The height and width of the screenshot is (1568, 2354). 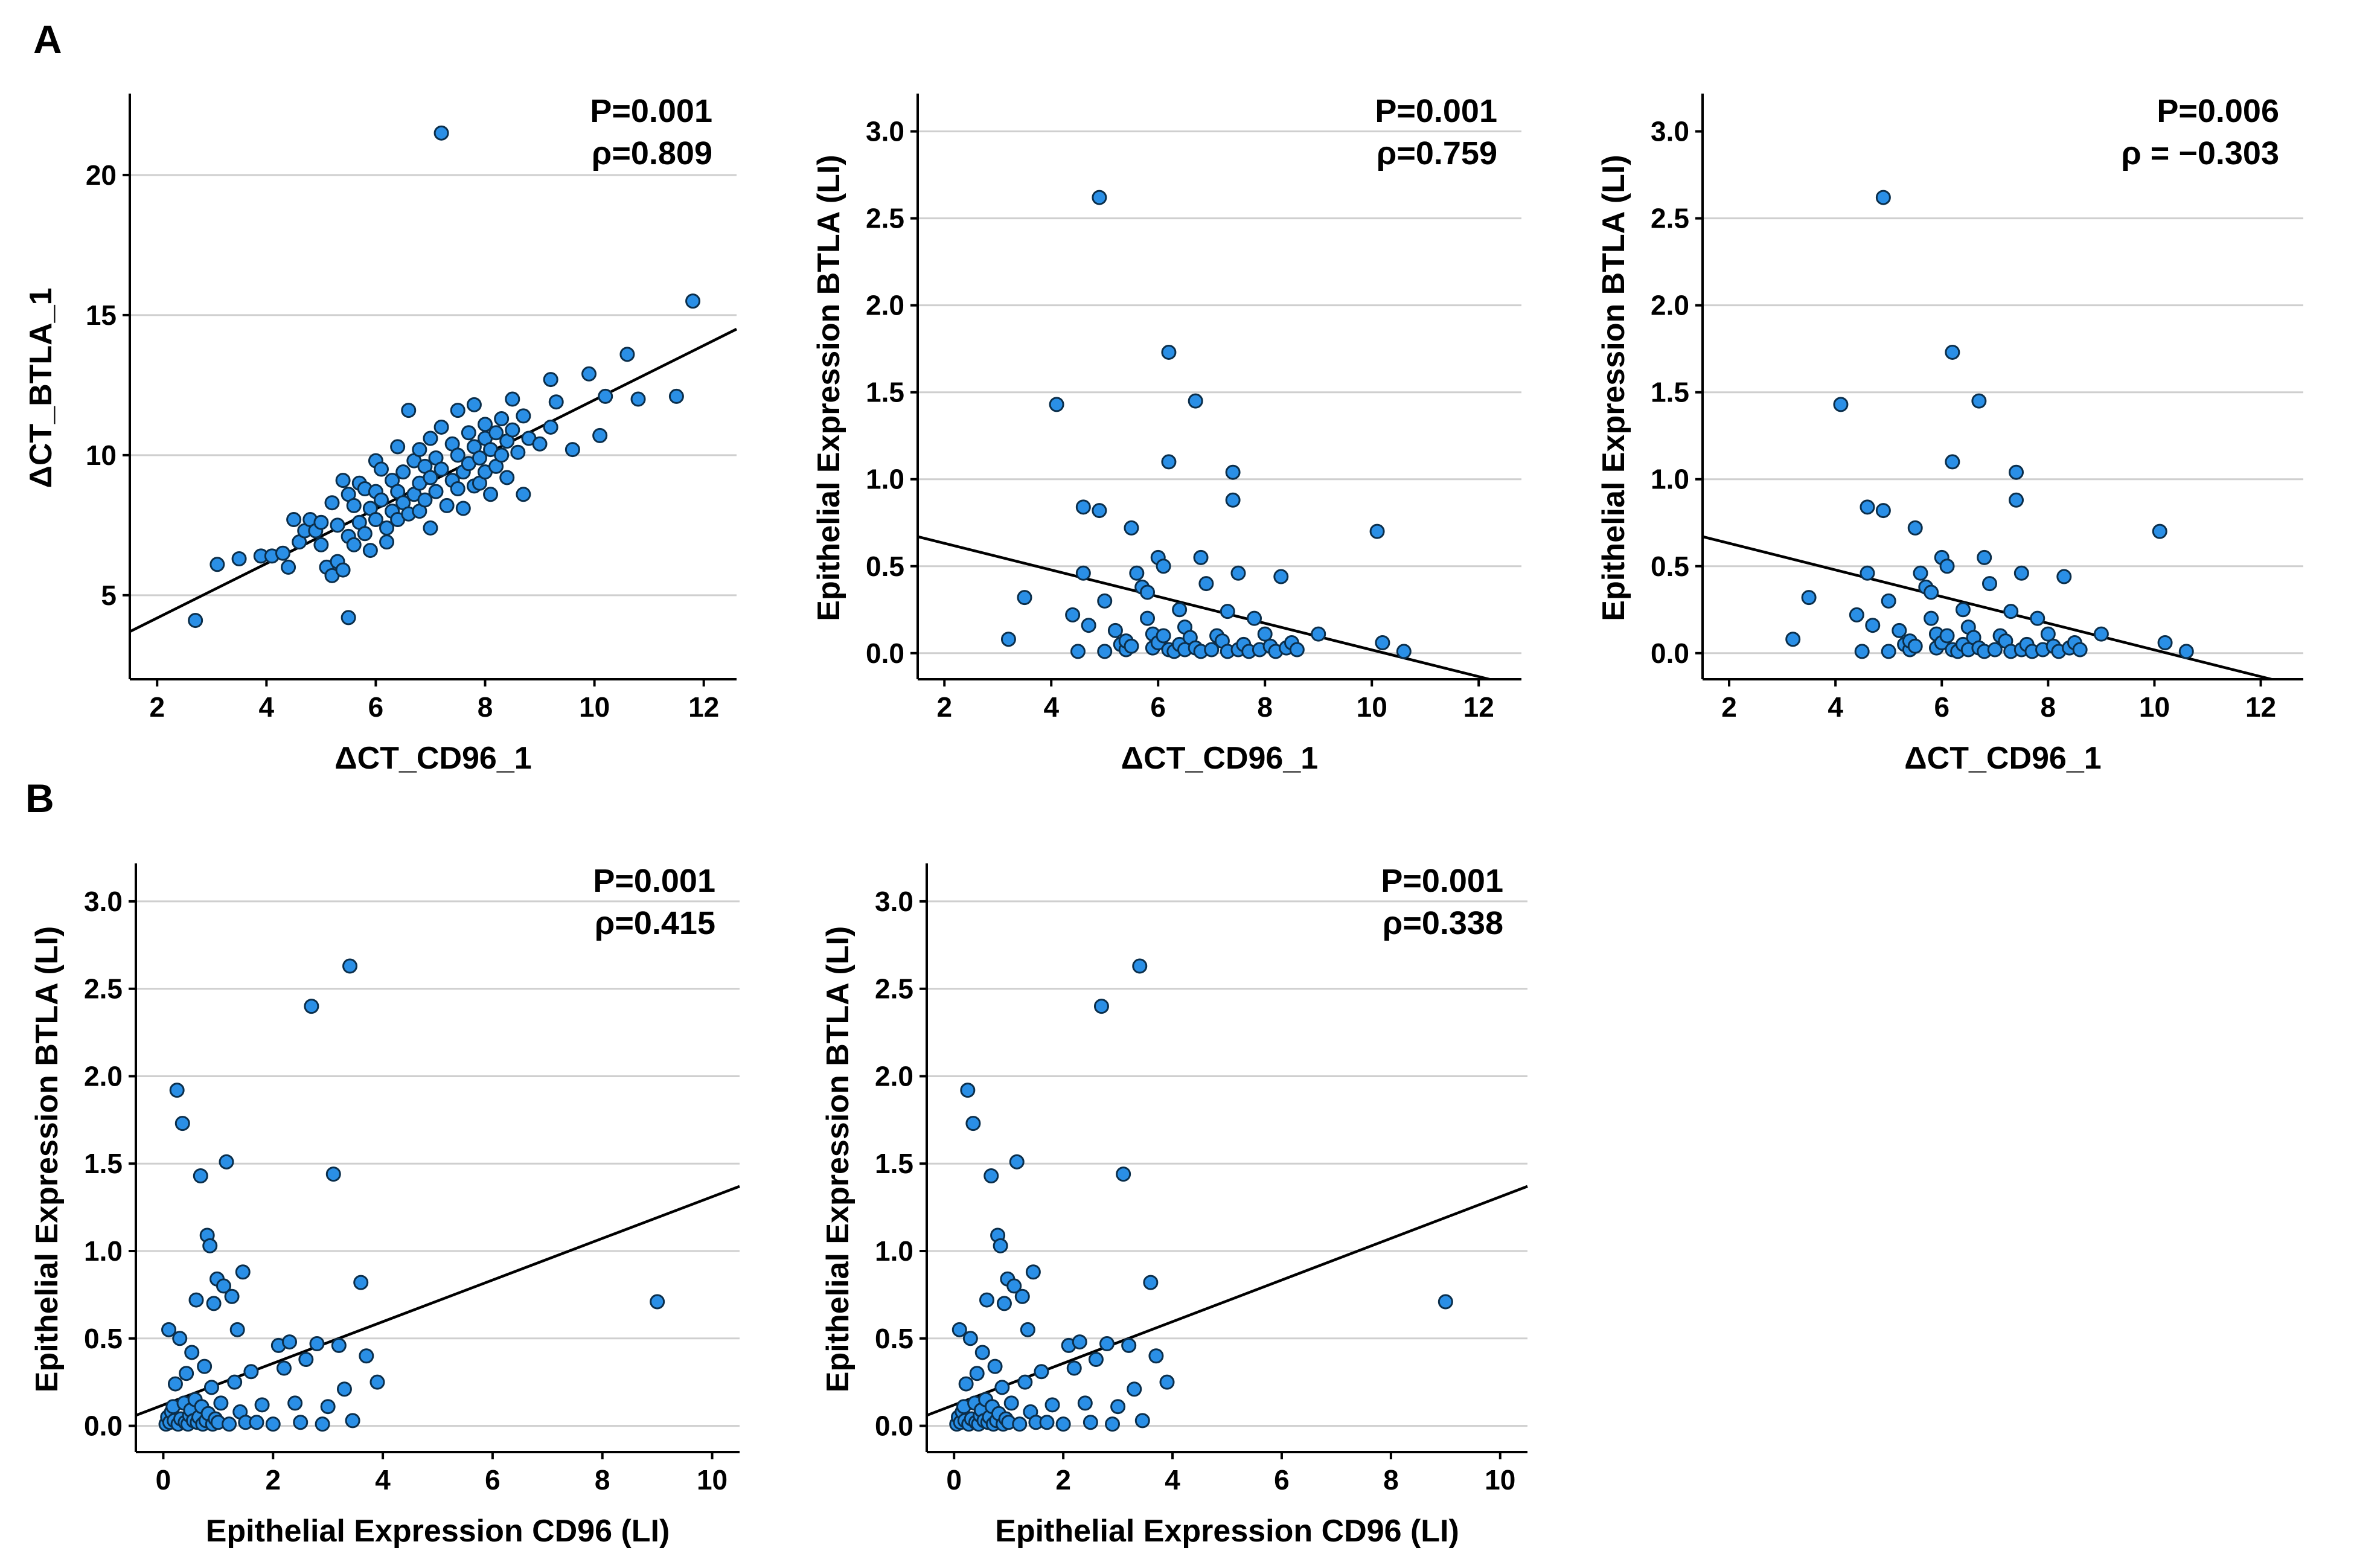 What do you see at coordinates (485, 707) in the screenshot?
I see `x-tick-label: 8` at bounding box center [485, 707].